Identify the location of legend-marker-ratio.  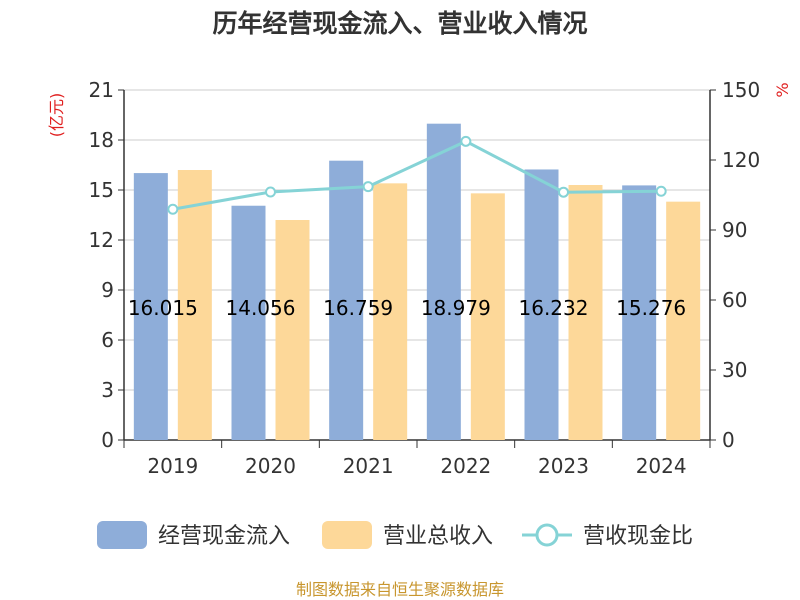
(547, 535).